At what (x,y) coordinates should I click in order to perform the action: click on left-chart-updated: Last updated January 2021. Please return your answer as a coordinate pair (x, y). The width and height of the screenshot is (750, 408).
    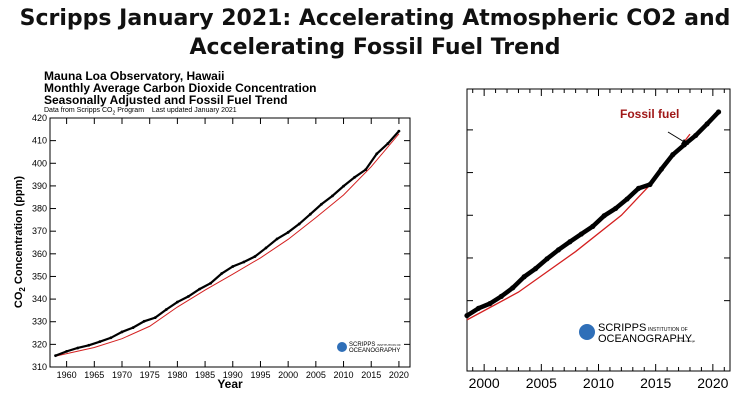
    Looking at the image, I should click on (194, 110).